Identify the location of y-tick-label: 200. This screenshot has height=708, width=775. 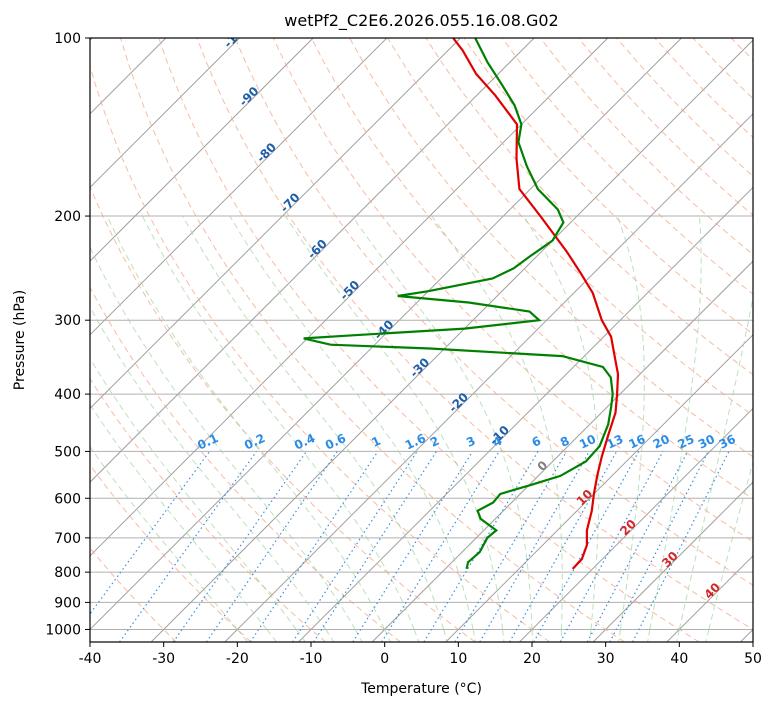
(67, 217).